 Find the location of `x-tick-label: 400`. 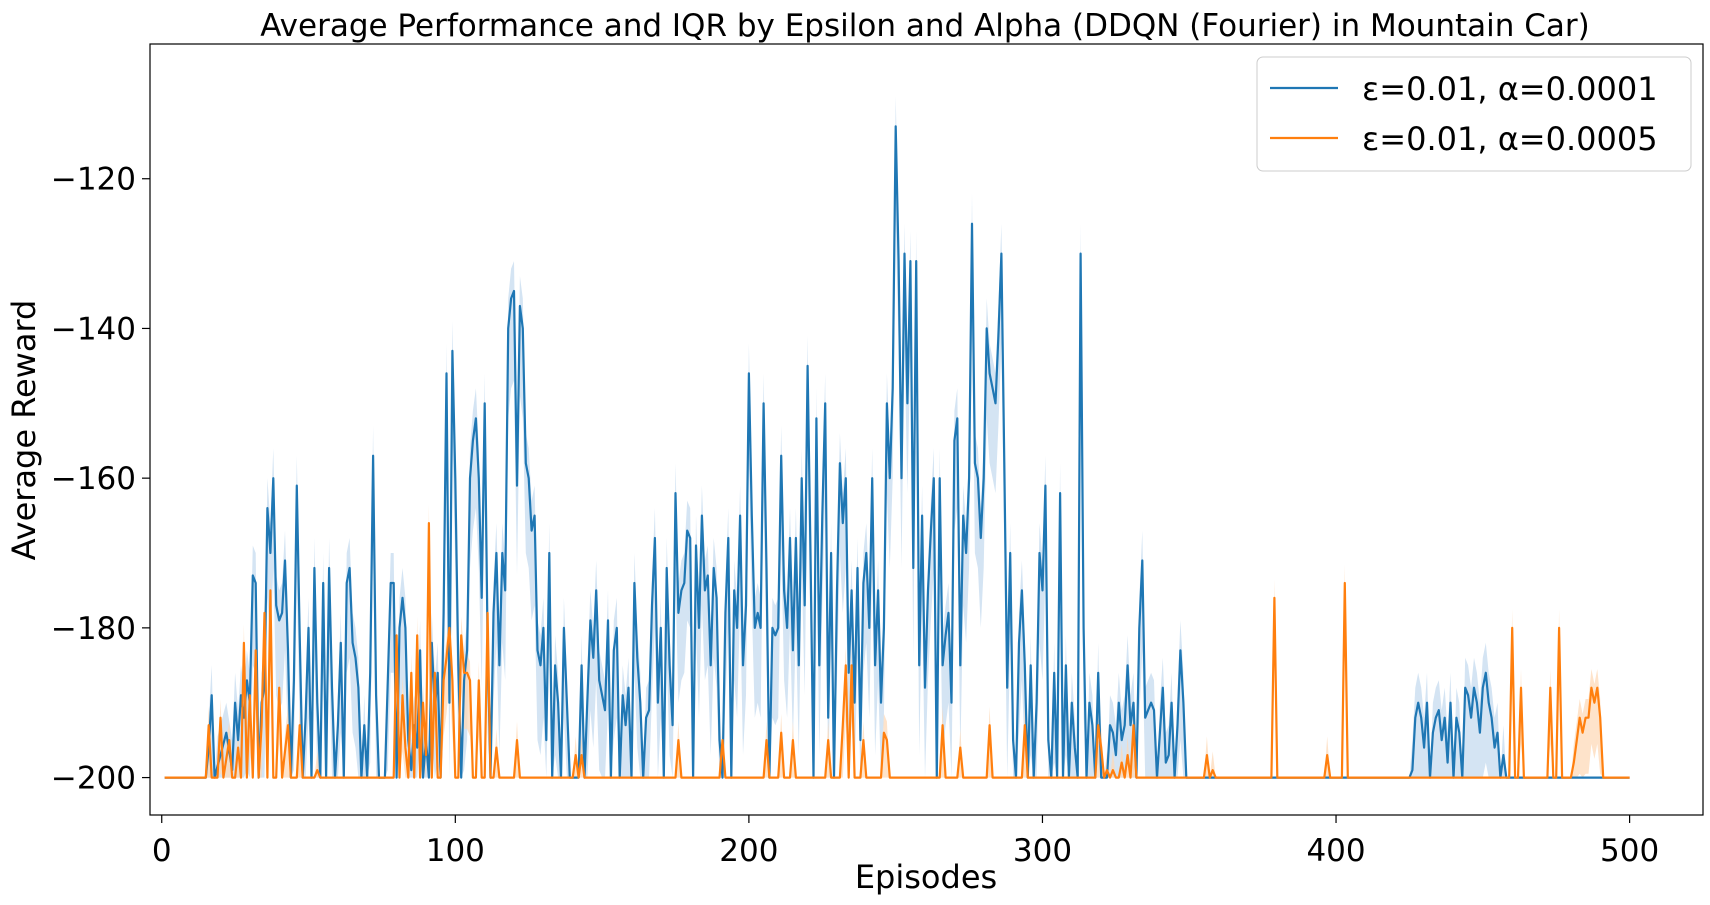

x-tick-label: 400 is located at coordinates (1335, 851).